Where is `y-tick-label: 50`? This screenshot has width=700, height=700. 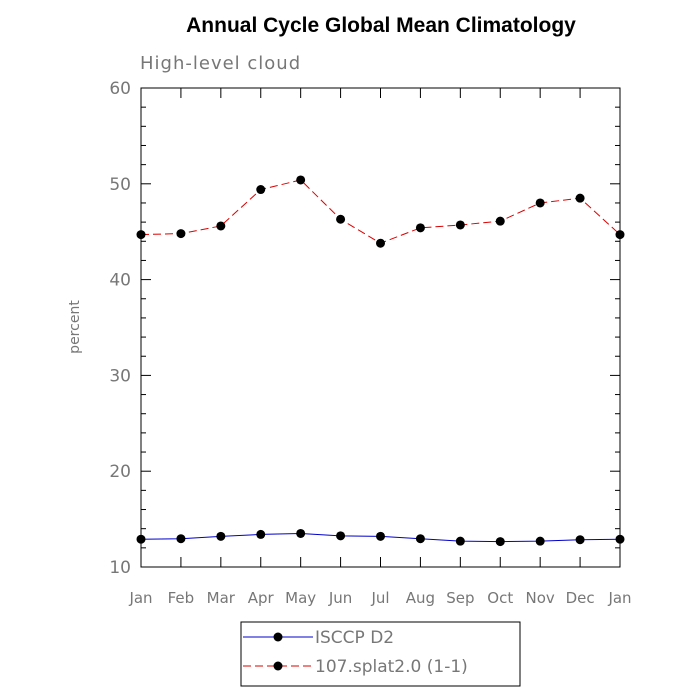
y-tick-label: 50 is located at coordinates (120, 185).